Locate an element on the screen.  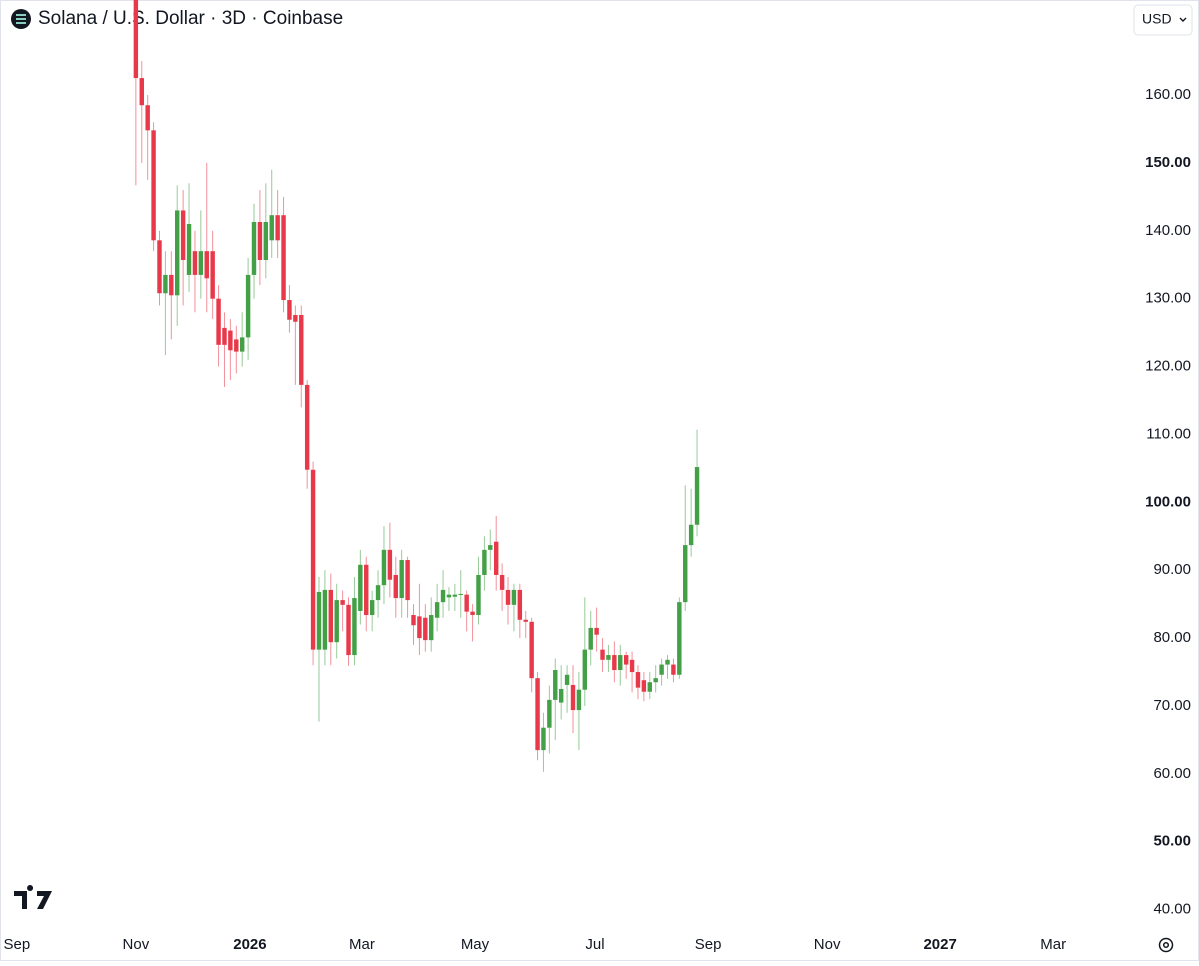
y-tick-label: 140.00 is located at coordinates (1168, 230).